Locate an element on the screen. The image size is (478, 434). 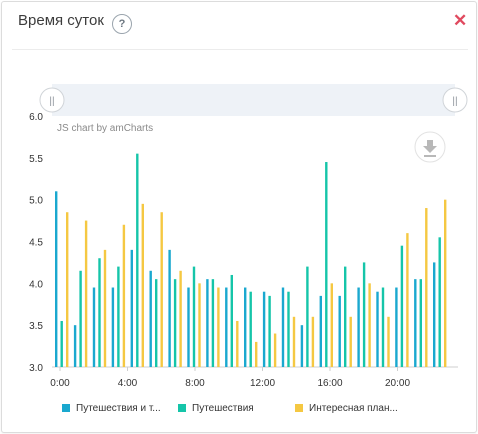
scrollbar-track is located at coordinates (253, 100).